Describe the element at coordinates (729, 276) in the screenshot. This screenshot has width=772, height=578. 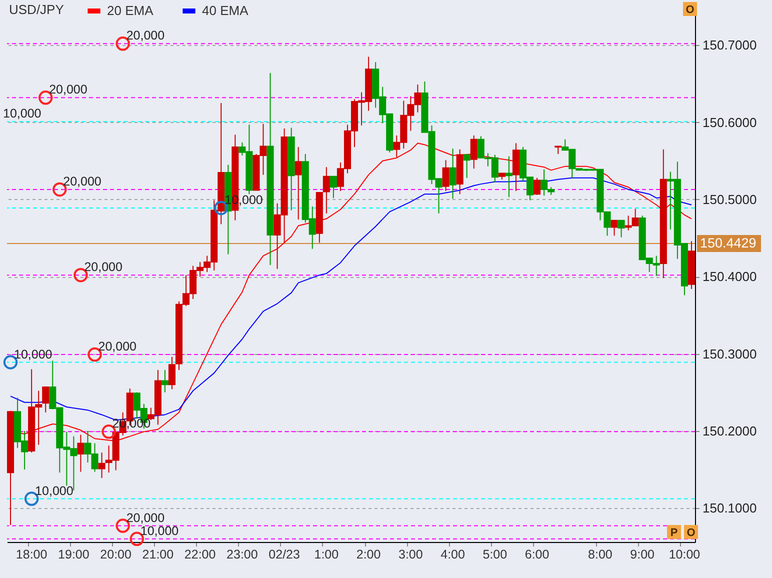
I see `y-tick-label: 150.4000` at that location.